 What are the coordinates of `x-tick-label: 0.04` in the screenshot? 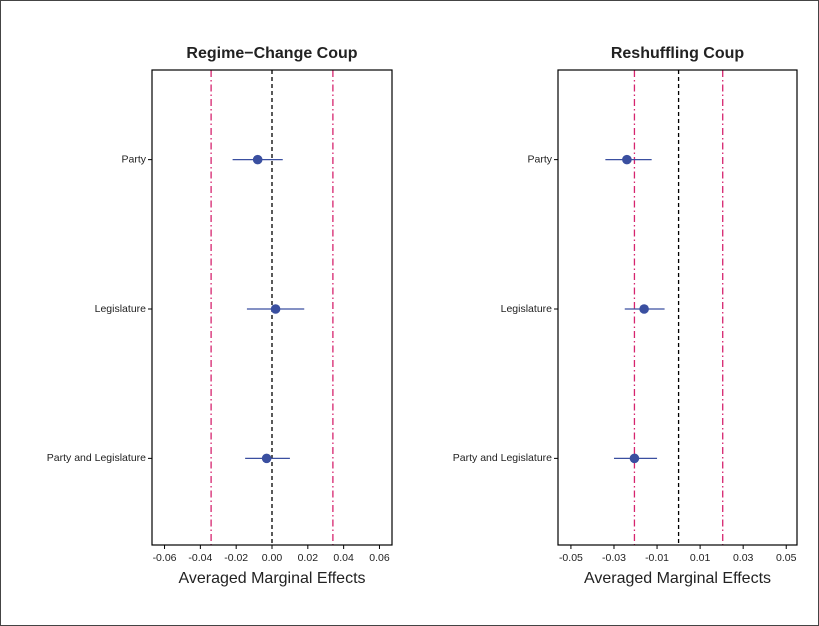 It's located at (343, 558).